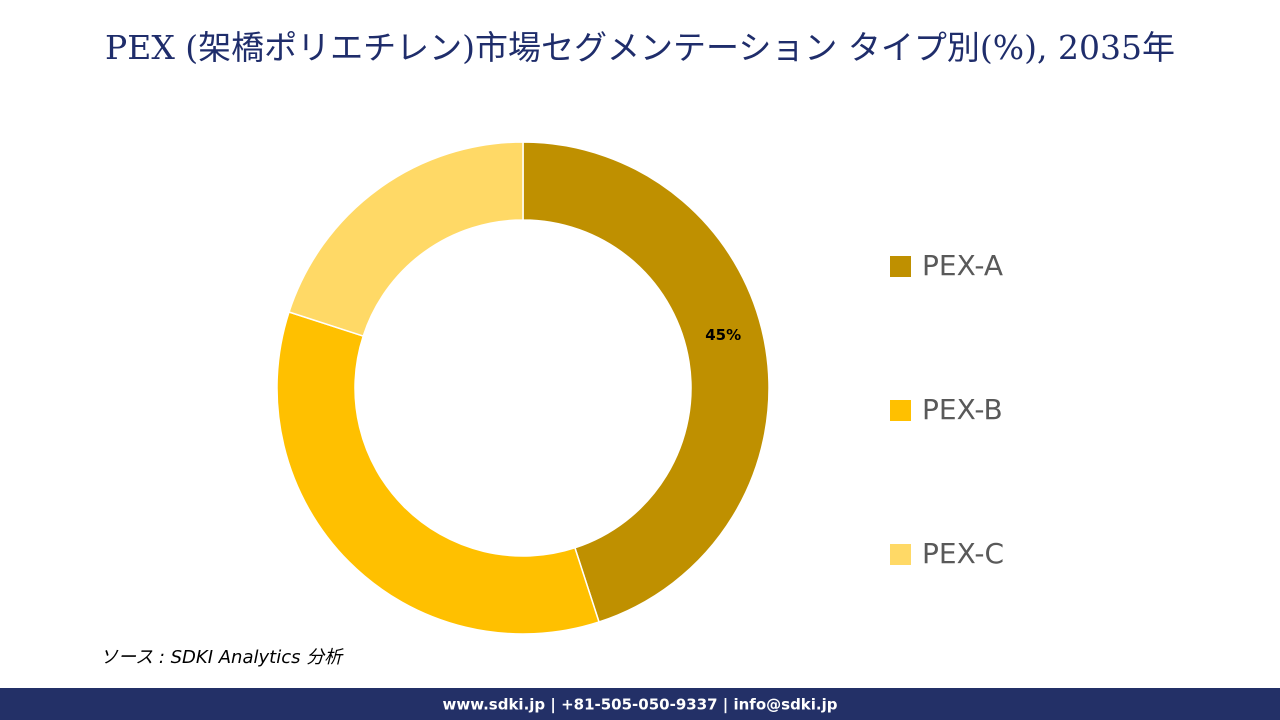 The height and width of the screenshot is (720, 1280). What do you see at coordinates (640, 47) in the screenshot?
I see `chart-title: PEX (架橋ポリエチレン)市場セグメンテーション タイプ別(%), 2035年` at bounding box center [640, 47].